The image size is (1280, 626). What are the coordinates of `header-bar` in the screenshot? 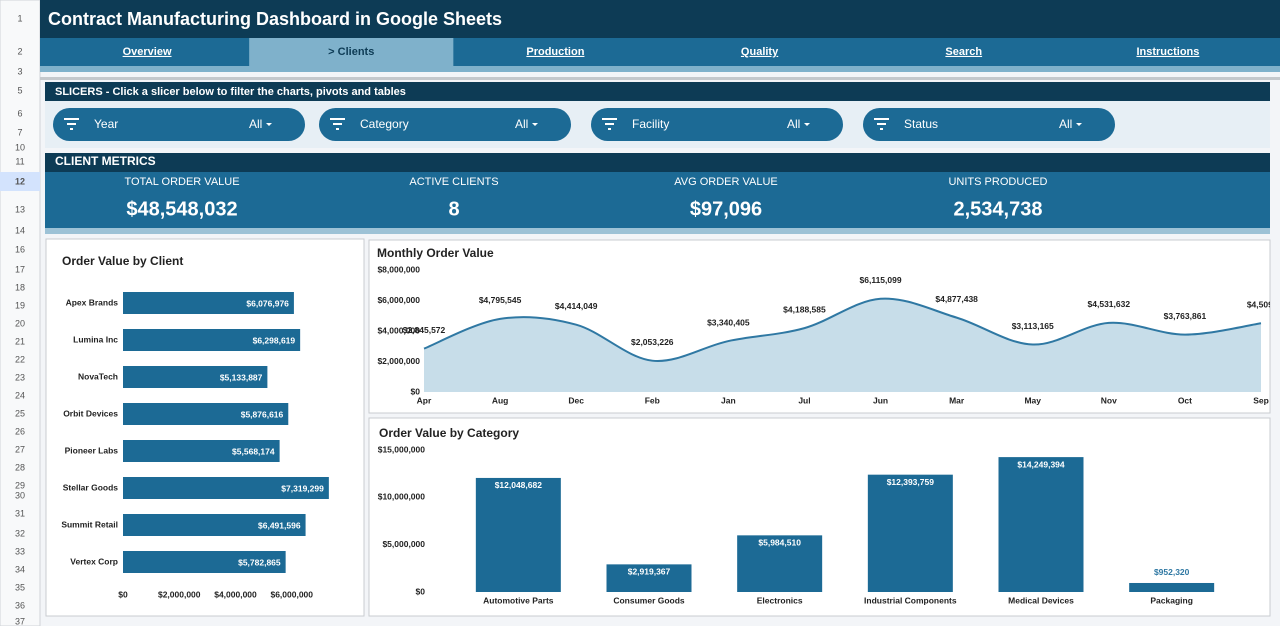 It's located at (660, 19).